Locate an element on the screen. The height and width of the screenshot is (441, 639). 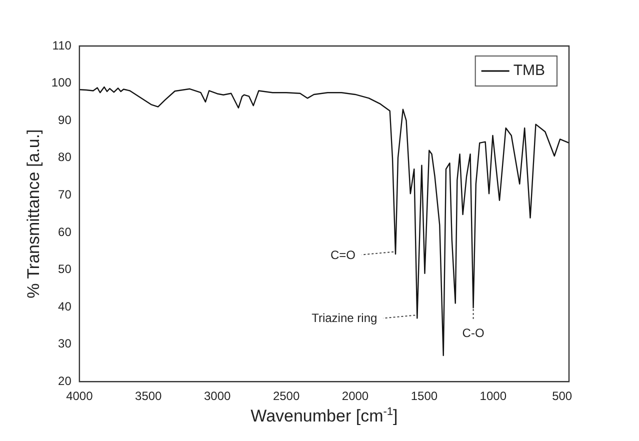
y-tick-label: 80 is located at coordinates (65, 157).